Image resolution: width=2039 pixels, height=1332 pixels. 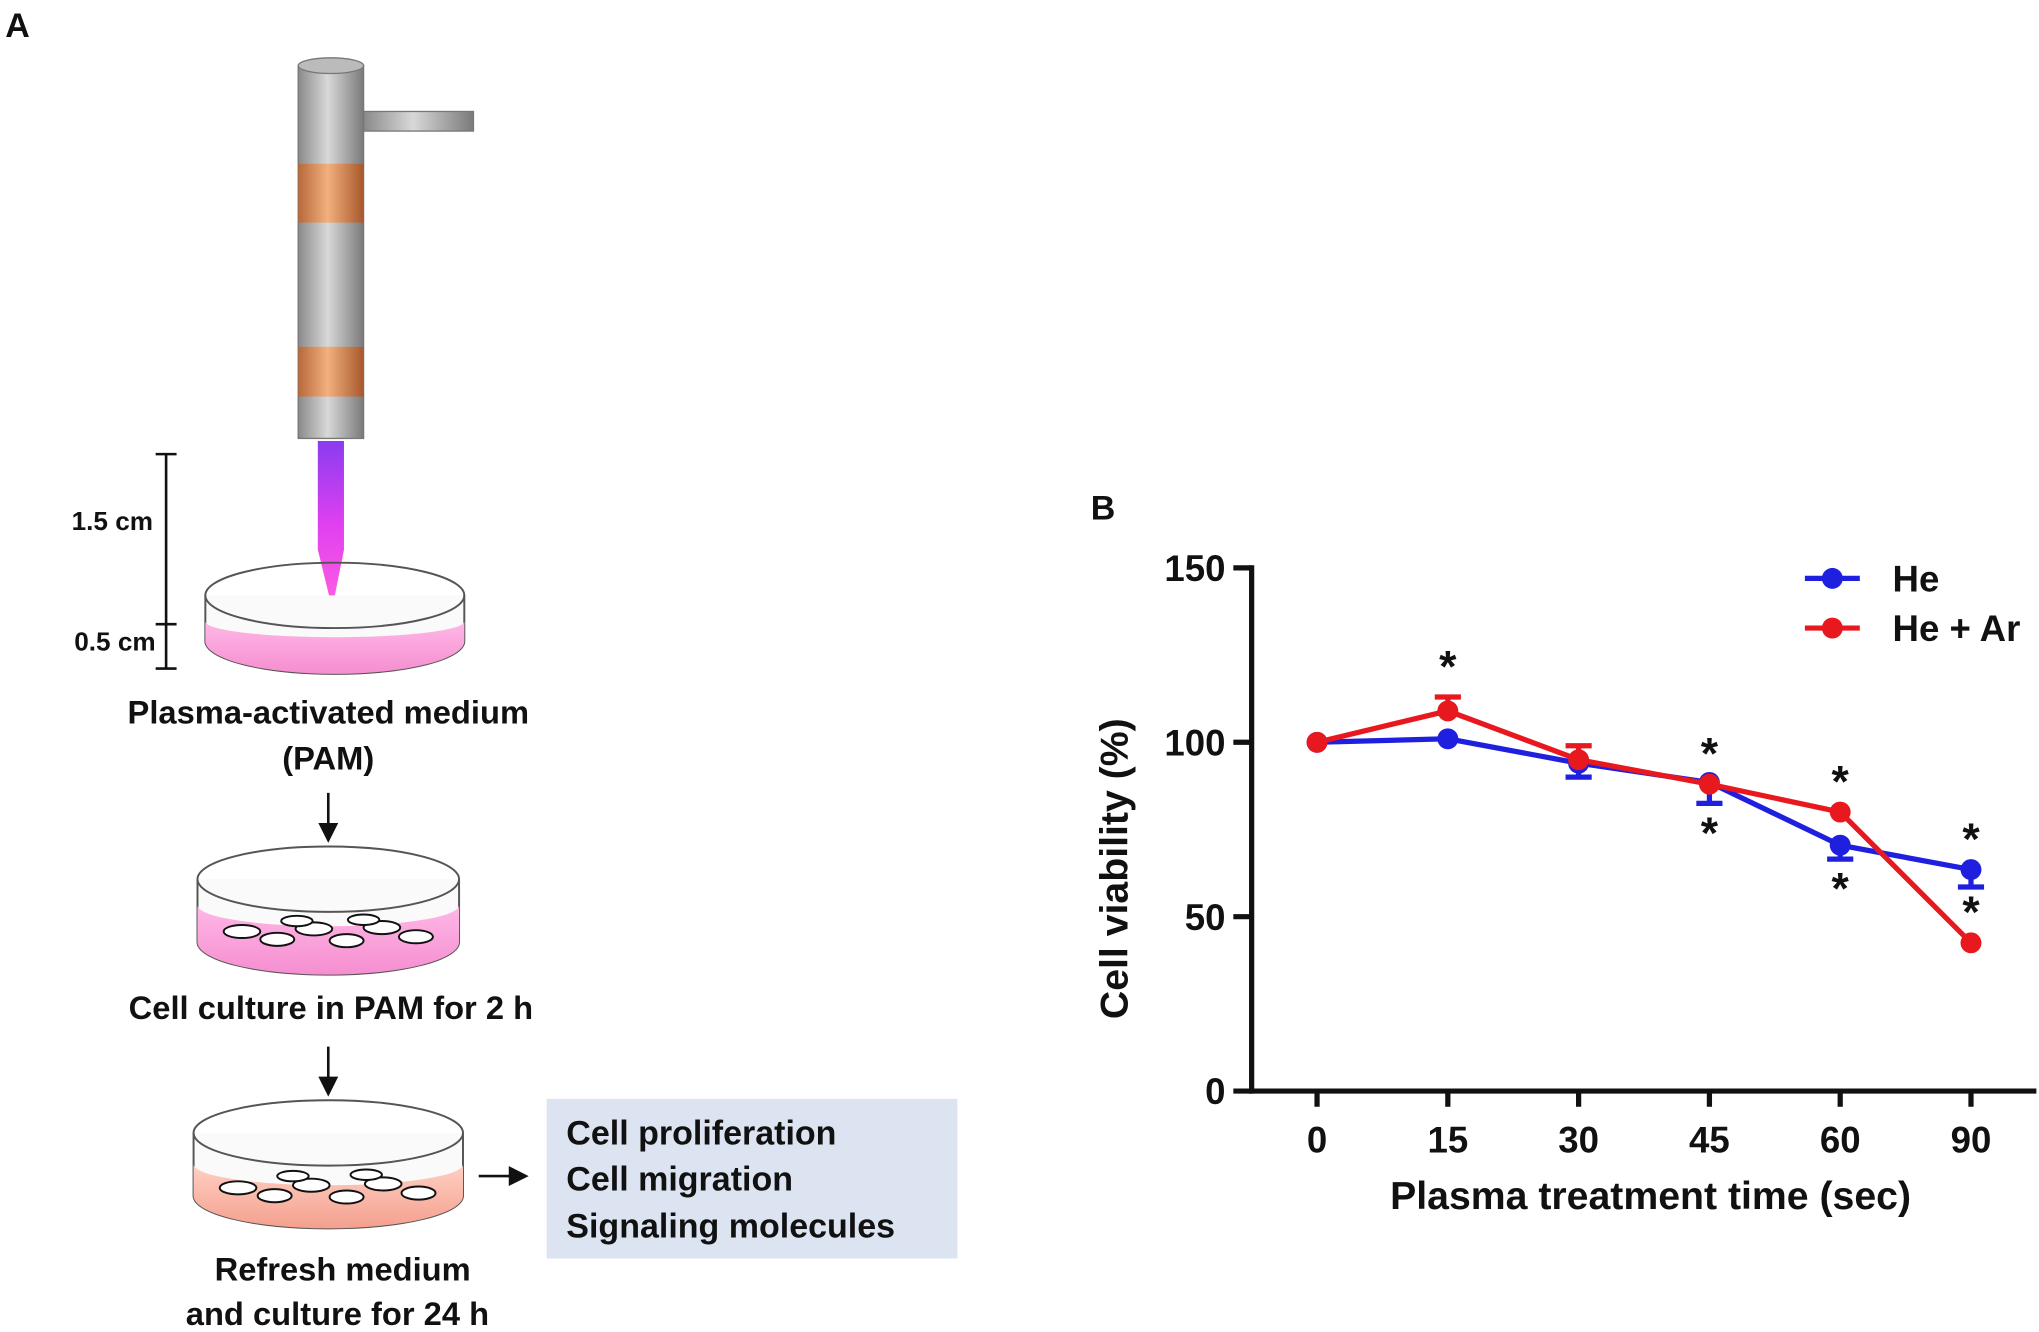 I want to click on panel-label: B, so click(x=1103, y=509).